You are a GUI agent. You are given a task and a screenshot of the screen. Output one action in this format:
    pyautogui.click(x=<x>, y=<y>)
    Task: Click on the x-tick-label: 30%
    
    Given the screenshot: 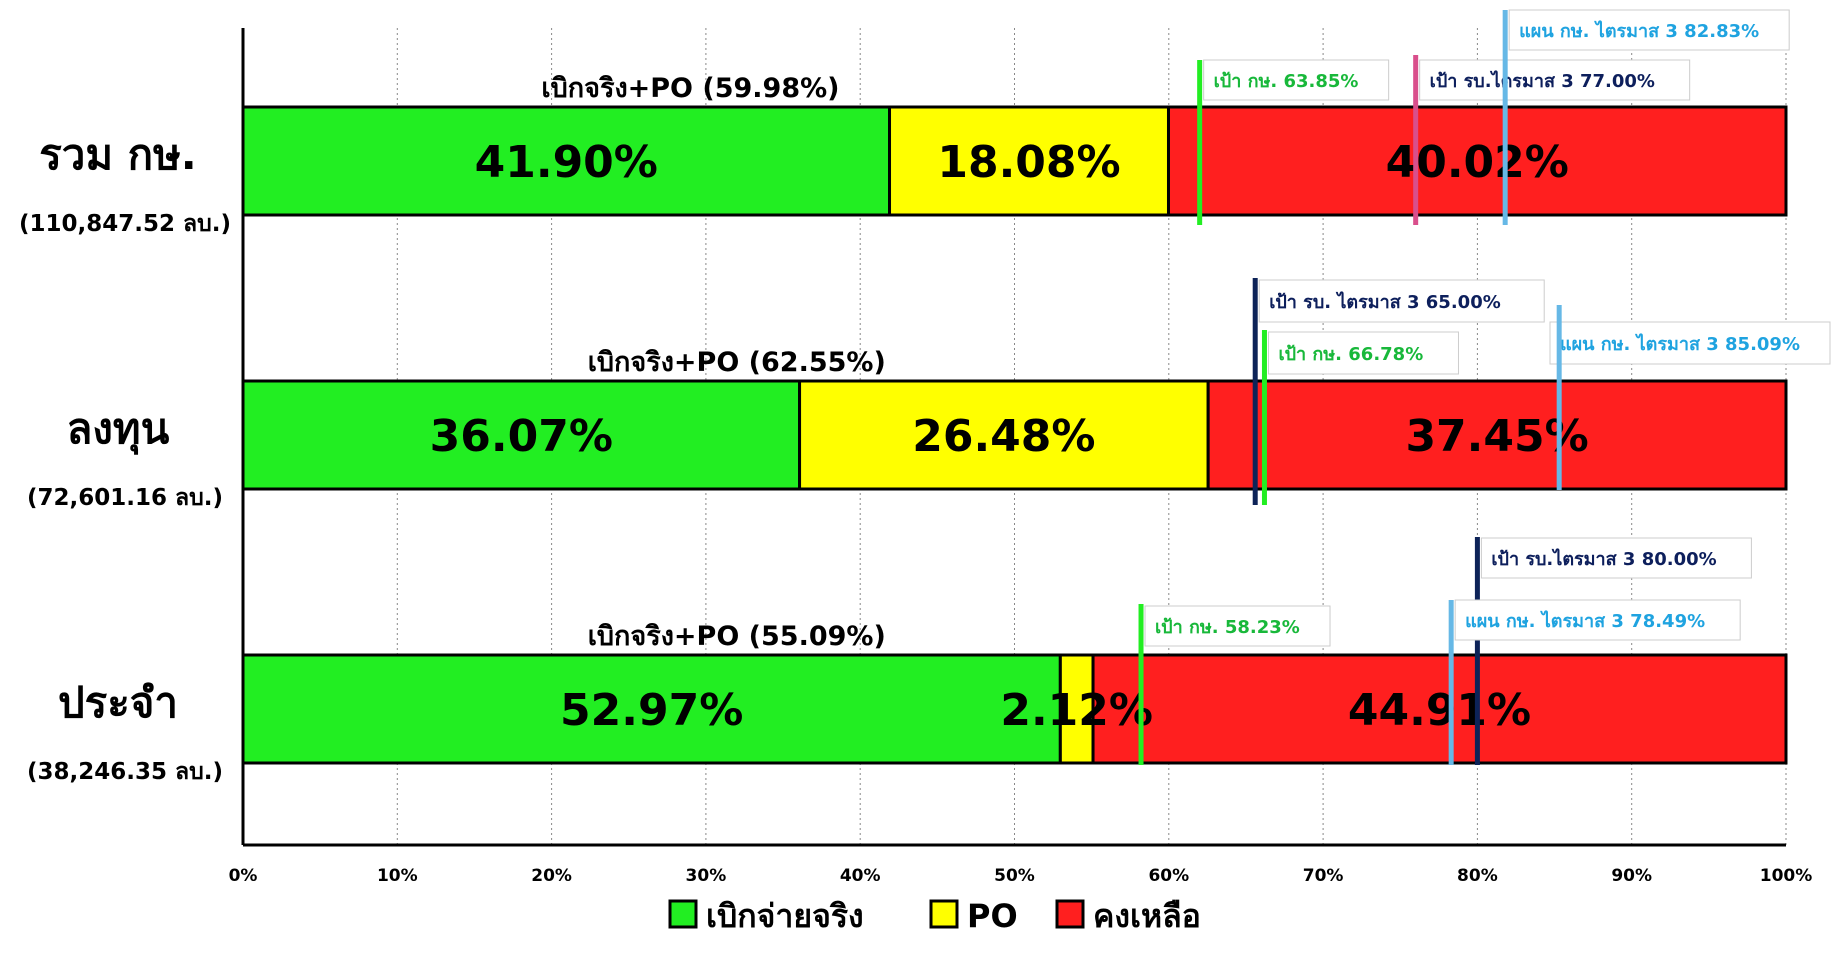 What is the action you would take?
    pyautogui.click(x=706, y=876)
    